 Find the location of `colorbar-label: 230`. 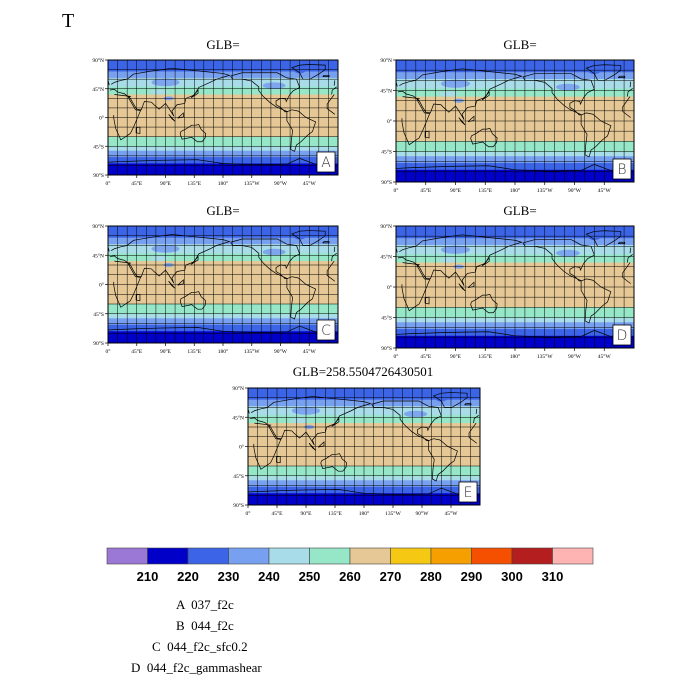

colorbar-label: 230 is located at coordinates (229, 576).